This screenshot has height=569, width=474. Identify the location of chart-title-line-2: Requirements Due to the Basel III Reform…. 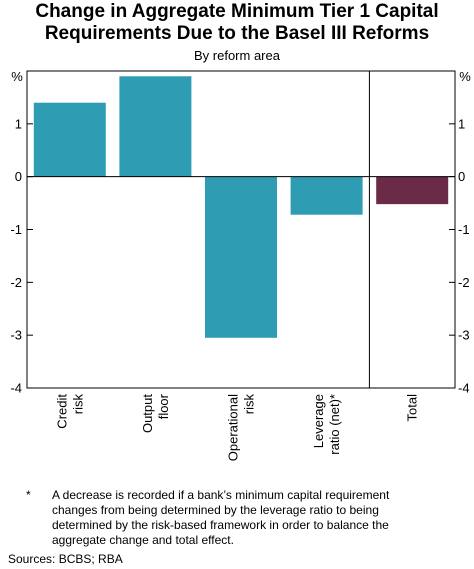
(237, 33).